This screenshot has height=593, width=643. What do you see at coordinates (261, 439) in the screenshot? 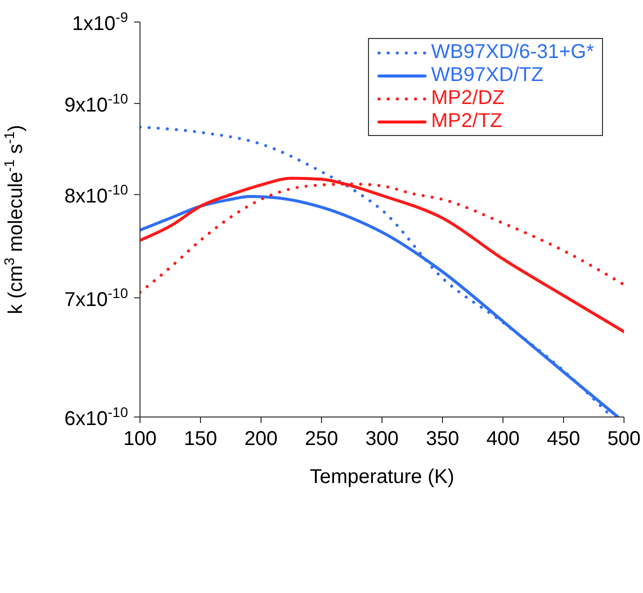
I see `x-tick-label: 200` at bounding box center [261, 439].